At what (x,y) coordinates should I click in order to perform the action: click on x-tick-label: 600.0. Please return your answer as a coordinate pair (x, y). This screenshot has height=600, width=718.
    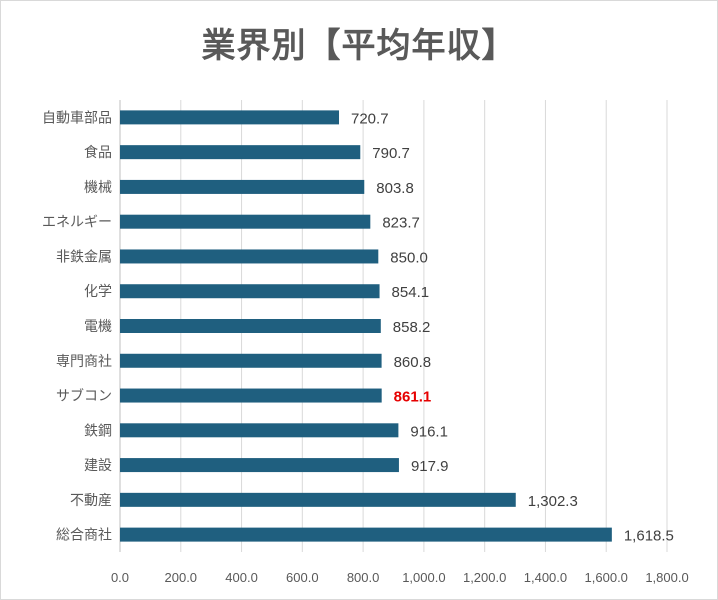
    Looking at the image, I should click on (302, 577).